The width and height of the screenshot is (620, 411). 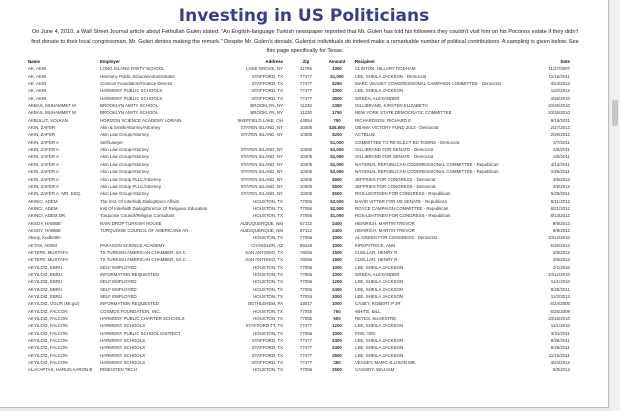 I want to click on cell-zip: 85226, so click(x=306, y=245).